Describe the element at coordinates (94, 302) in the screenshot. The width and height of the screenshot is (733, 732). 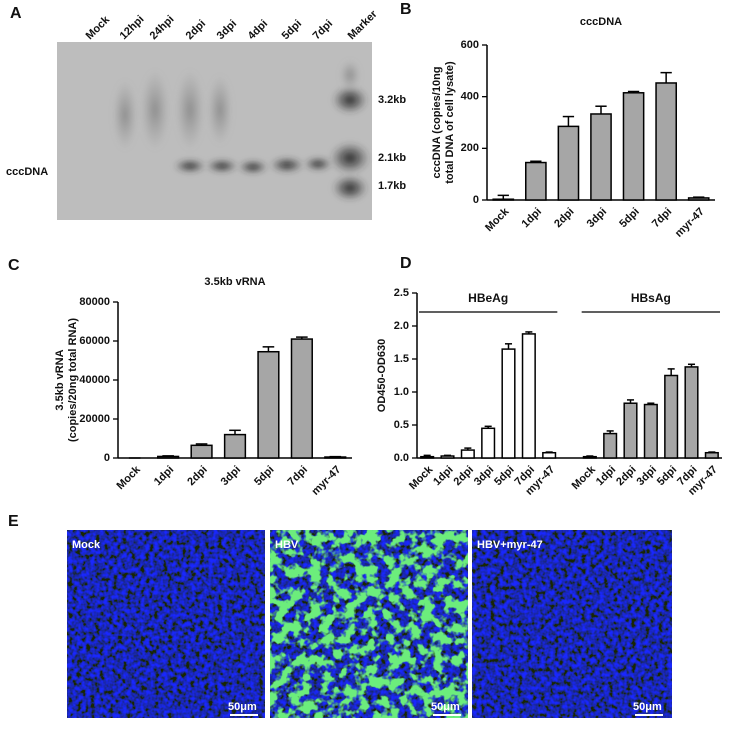
I see `y-tick-label: 80000` at that location.